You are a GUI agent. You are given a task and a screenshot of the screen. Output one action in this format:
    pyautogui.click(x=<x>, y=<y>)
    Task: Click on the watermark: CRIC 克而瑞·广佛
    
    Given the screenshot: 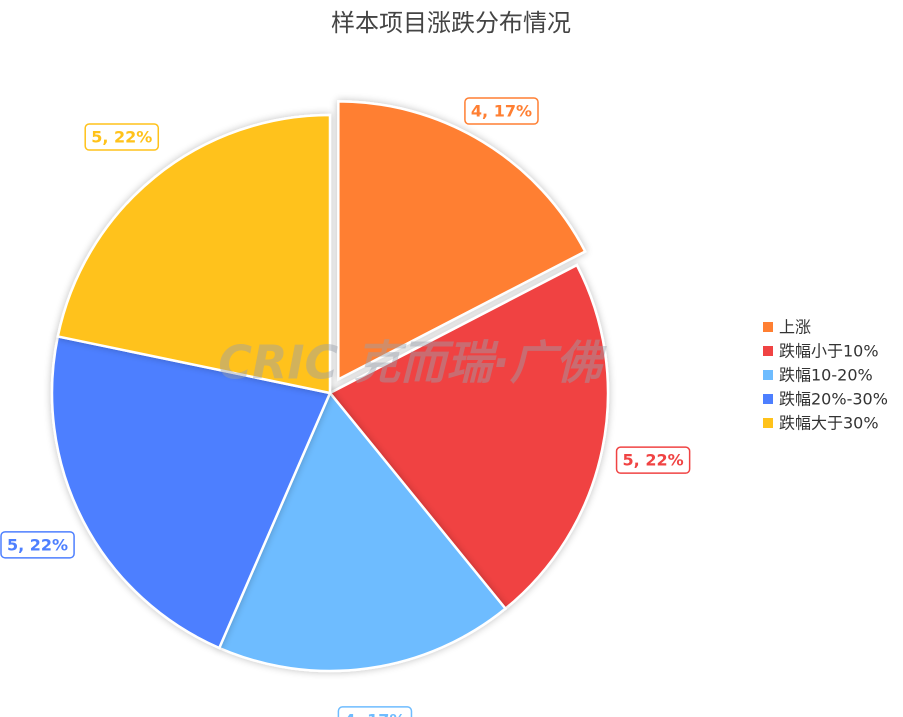 What is the action you would take?
    pyautogui.click(x=413, y=363)
    